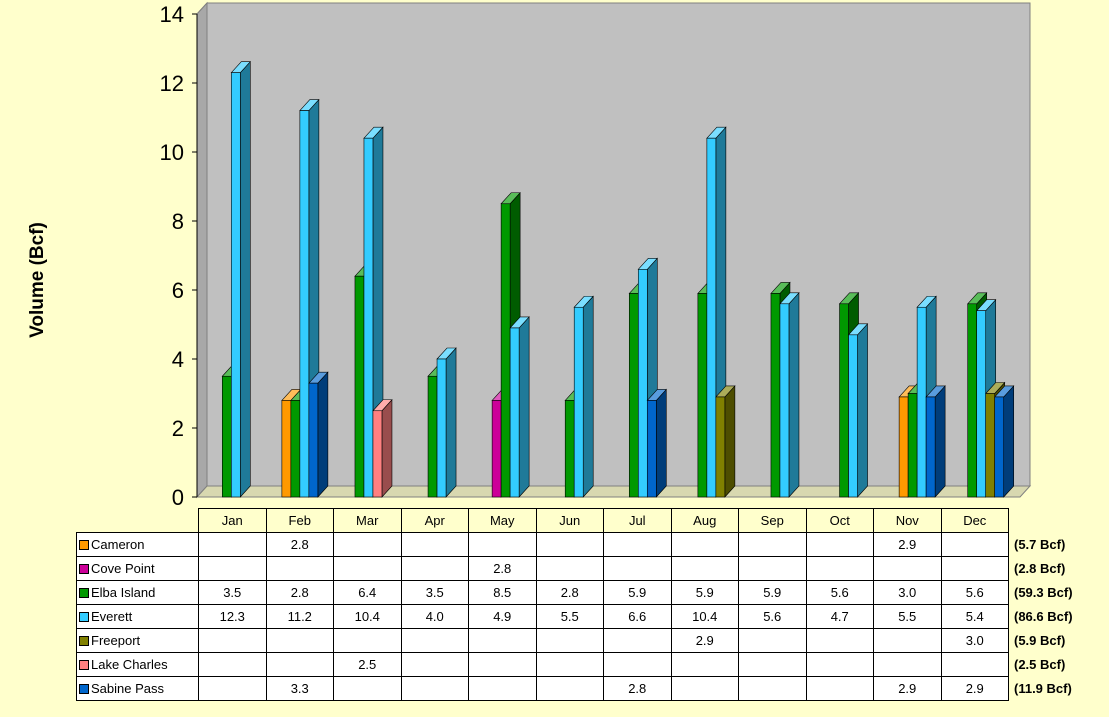 The height and width of the screenshot is (717, 1109). What do you see at coordinates (178, 497) in the screenshot?
I see `y-tick-label: 0` at bounding box center [178, 497].